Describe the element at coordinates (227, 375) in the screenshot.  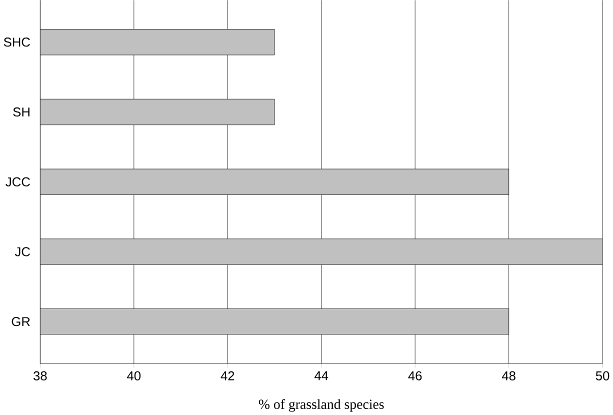
I see `x-tick-label: 42` at that location.